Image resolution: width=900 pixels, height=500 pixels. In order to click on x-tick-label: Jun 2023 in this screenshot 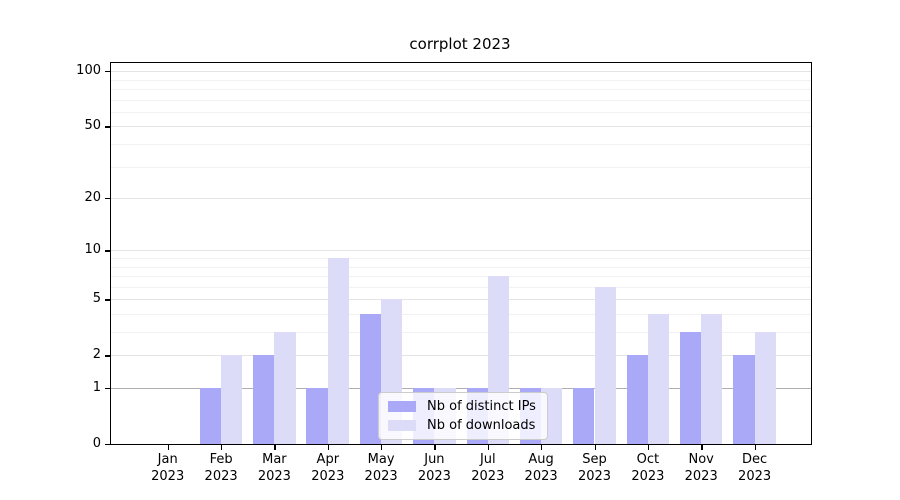, I will do `click(434, 468)`.